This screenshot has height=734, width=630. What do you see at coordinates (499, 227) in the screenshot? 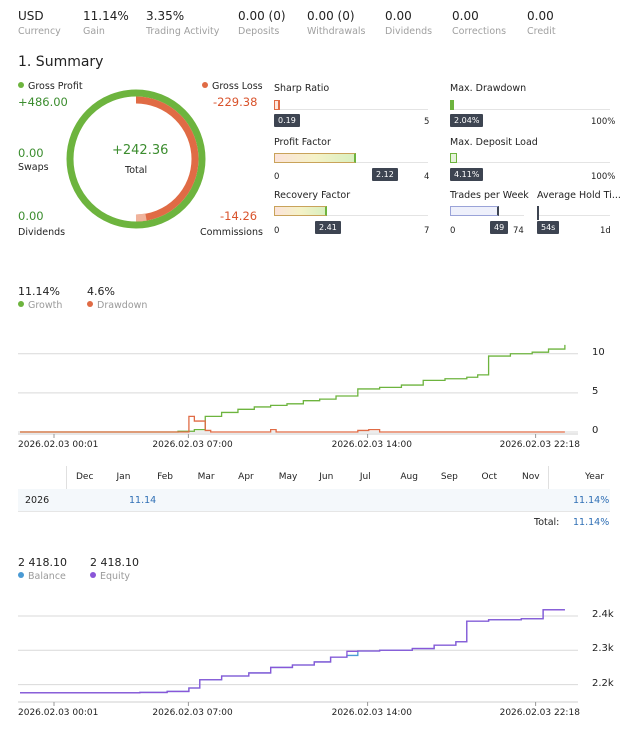
I see `trades-per-week-tag: 49` at bounding box center [499, 227].